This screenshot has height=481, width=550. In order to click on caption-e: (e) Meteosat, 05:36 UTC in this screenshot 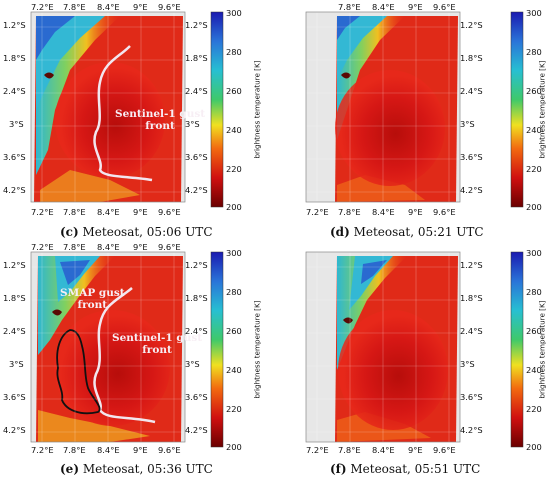, I will do `click(136, 469)`.